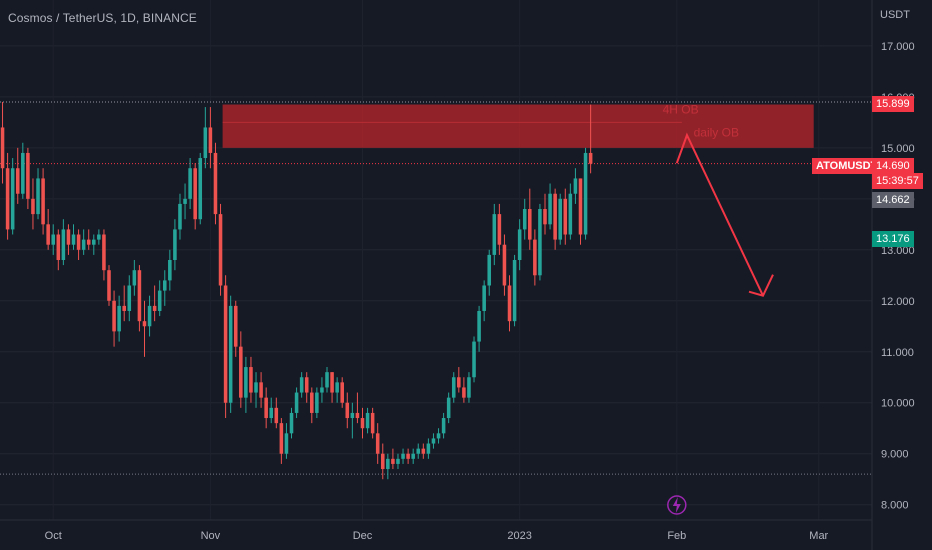 Image resolution: width=932 pixels, height=550 pixels. What do you see at coordinates (102, 18) in the screenshot?
I see `symbol-title: Cosmos / TetherUS, 1D, BINANCE` at bounding box center [102, 18].